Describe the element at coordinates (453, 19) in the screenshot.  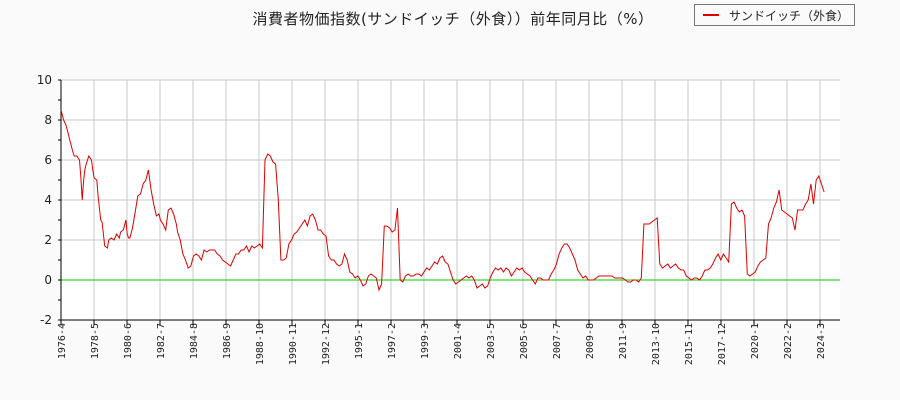
I see `chart-title-text: 消費者物価指数(サンドイッチ（外食））前年同月比（%）` at that location.